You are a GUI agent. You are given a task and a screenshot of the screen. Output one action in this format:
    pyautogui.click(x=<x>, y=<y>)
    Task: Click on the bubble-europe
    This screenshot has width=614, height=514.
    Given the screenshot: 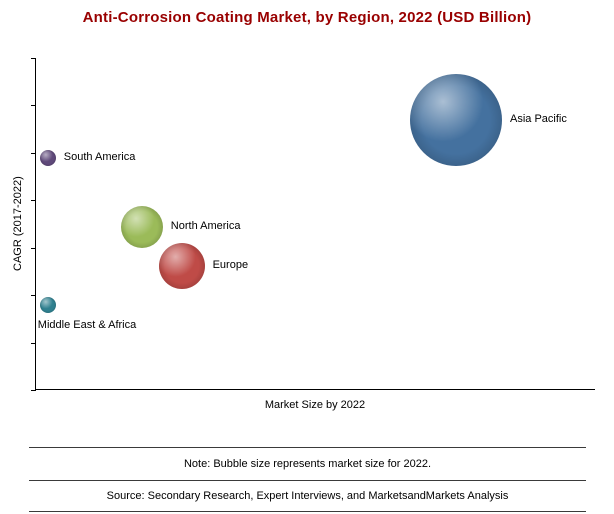 What is the action you would take?
    pyautogui.click(x=181, y=266)
    